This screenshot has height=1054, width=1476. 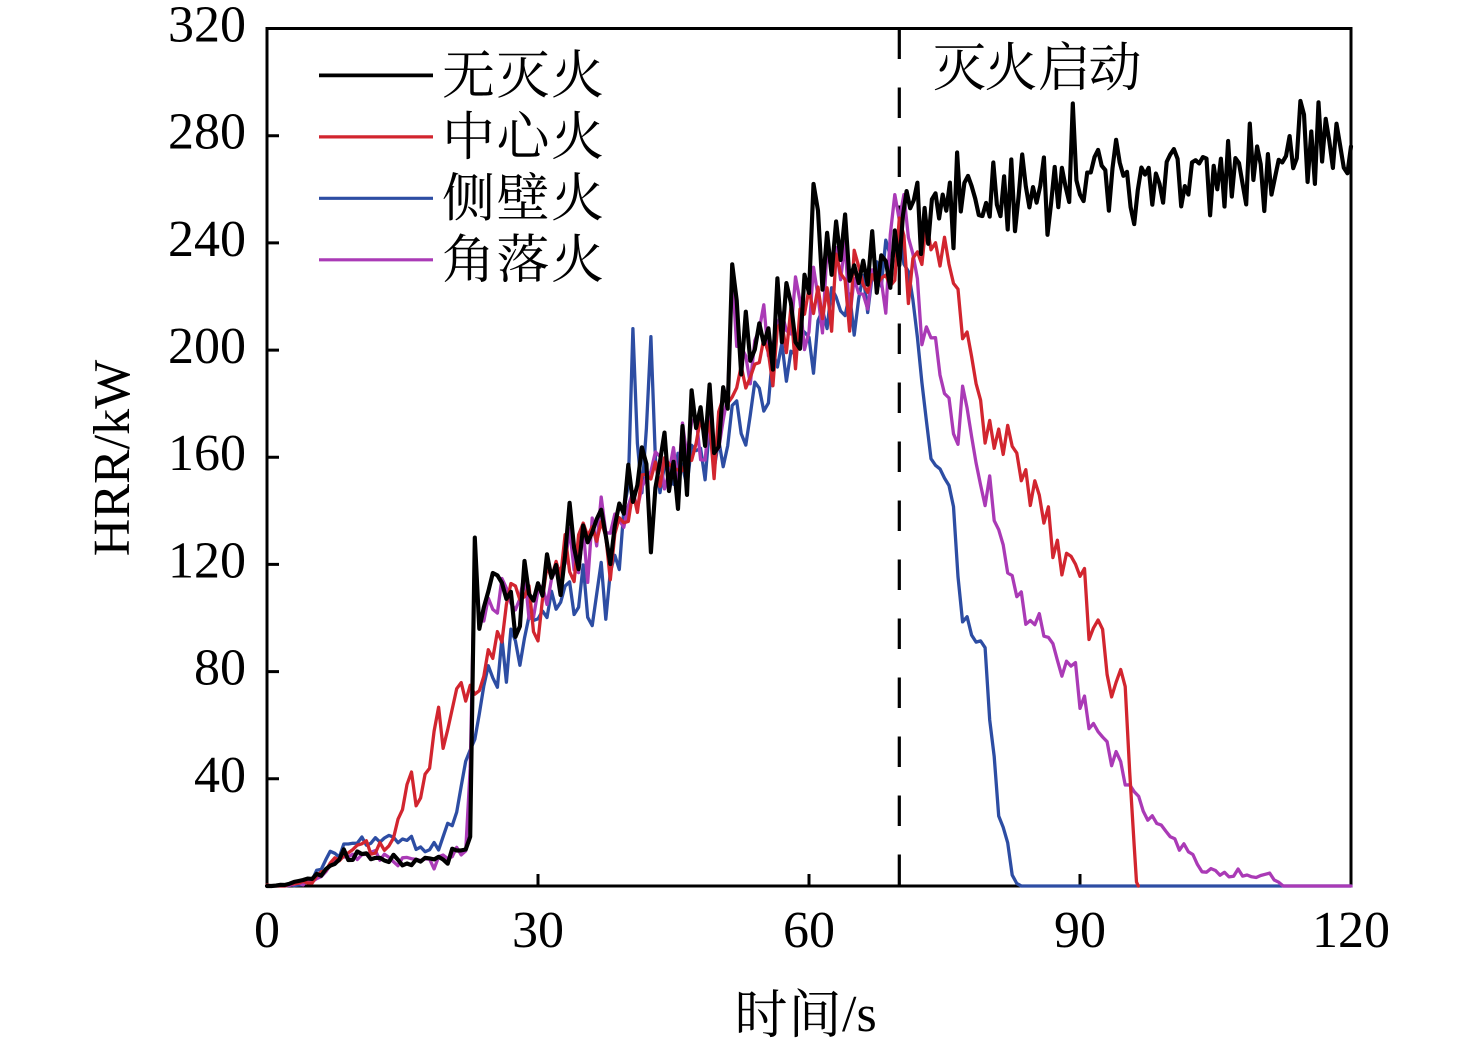 What do you see at coordinates (220, 775) in the screenshot?
I see `svg-text: 40` at bounding box center [220, 775].